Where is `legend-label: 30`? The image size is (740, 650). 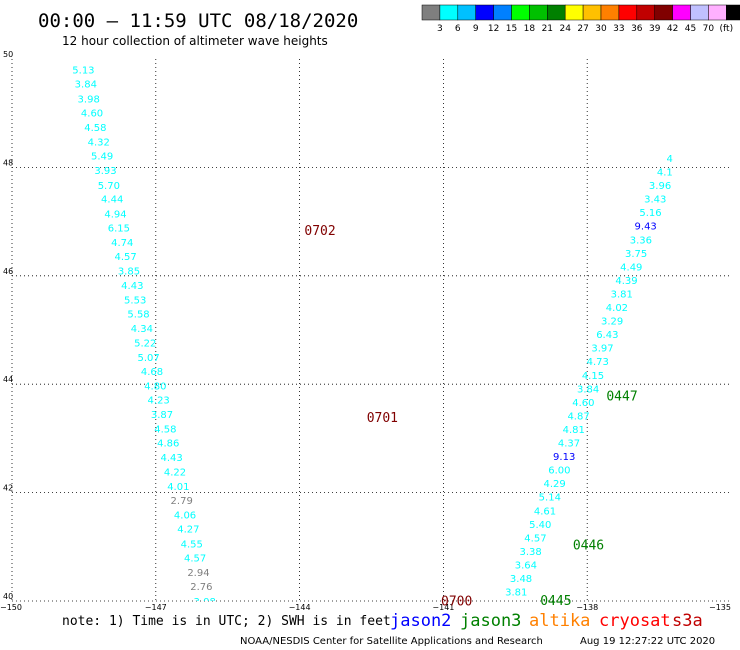
legend-label: 30 is located at coordinates (601, 29).